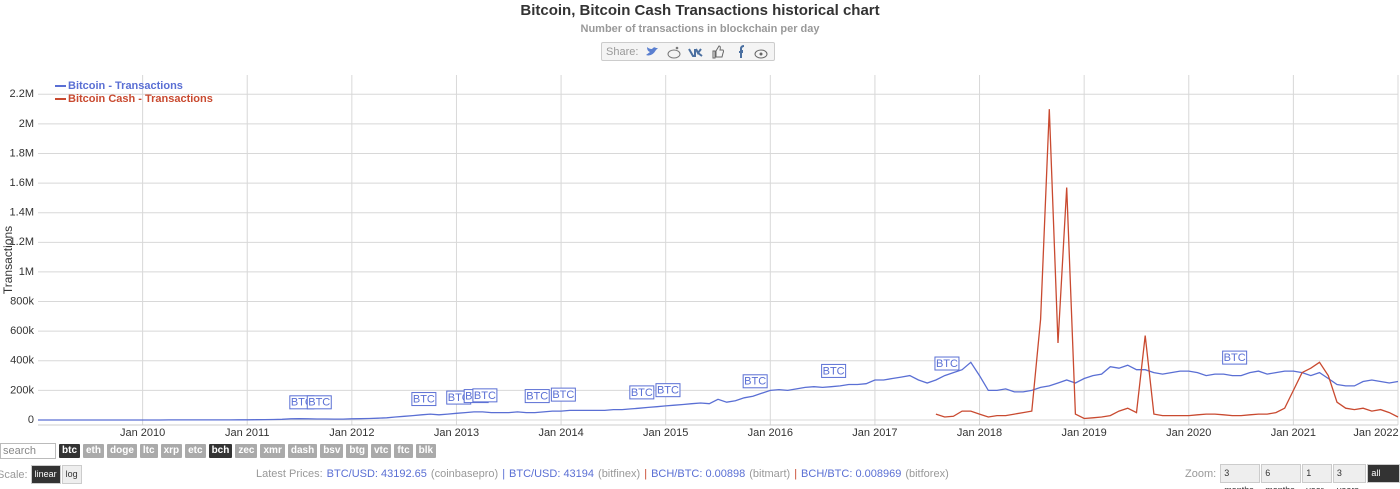  What do you see at coordinates (26, 272) in the screenshot?
I see `y-tick-label: 1M` at bounding box center [26, 272].